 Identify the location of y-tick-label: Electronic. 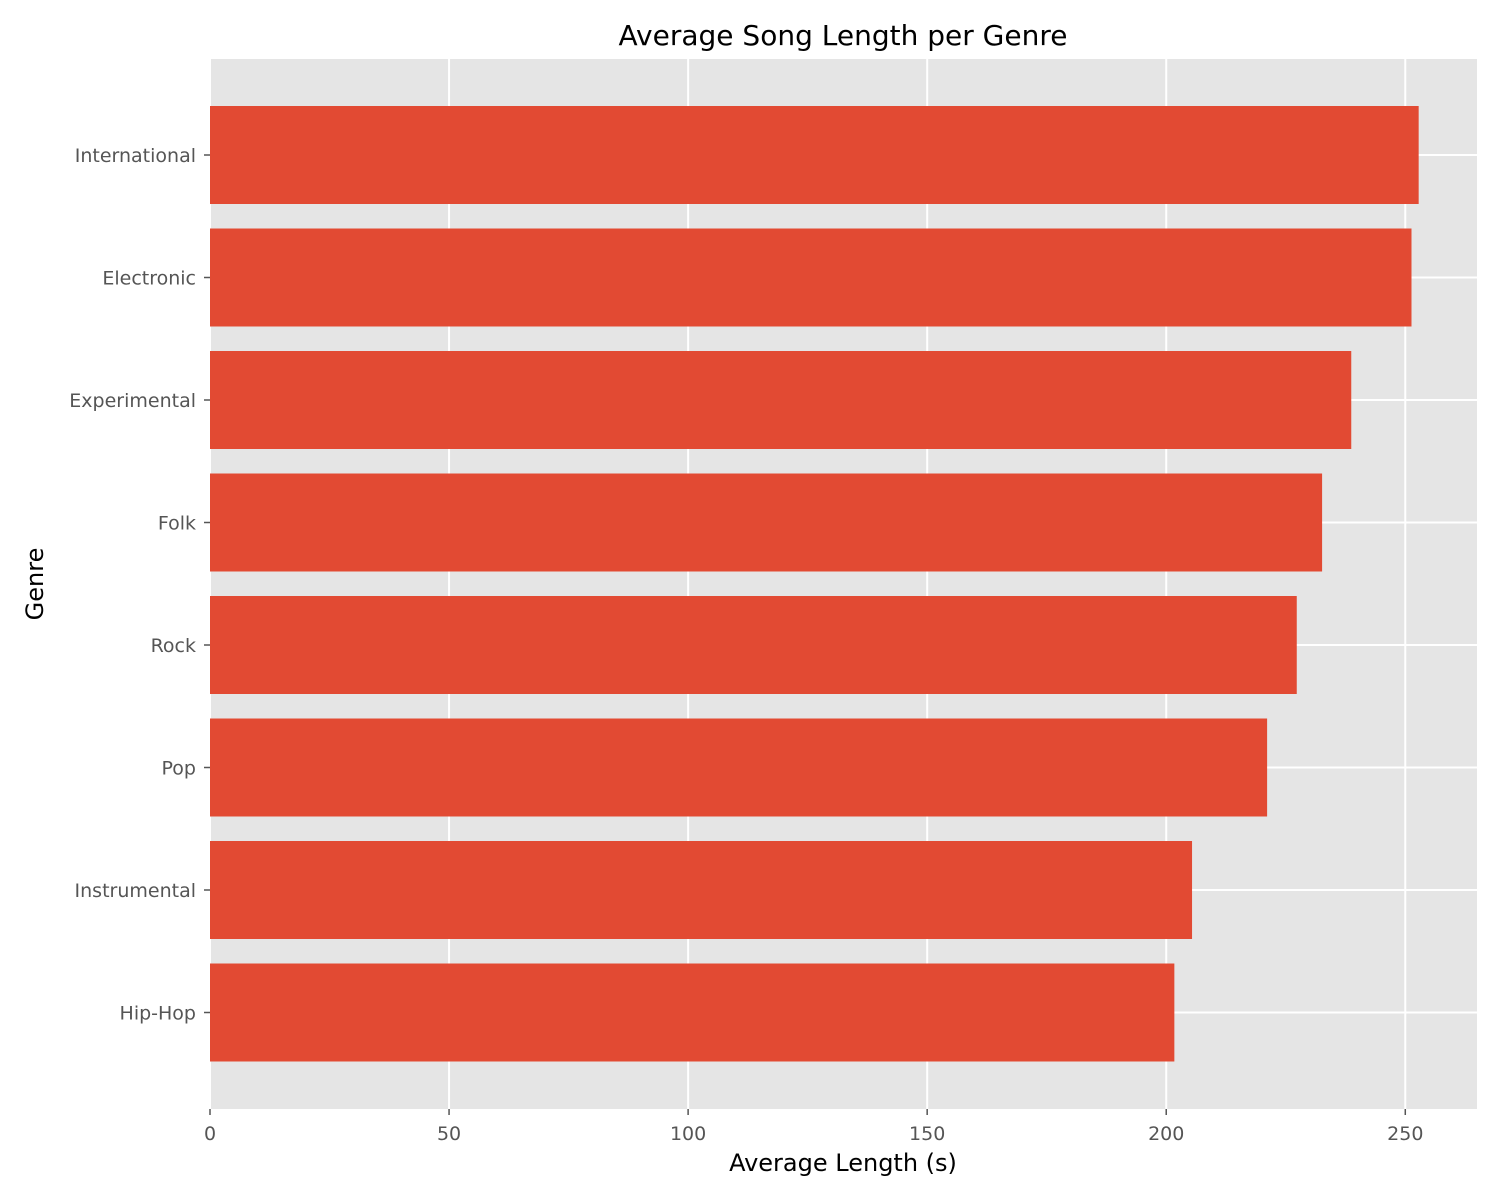
(149, 279).